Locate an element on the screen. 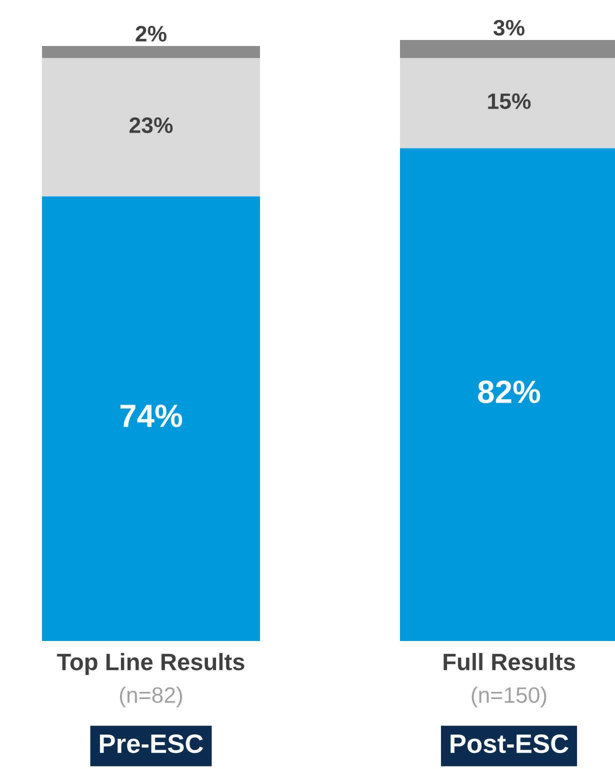 This screenshot has height=769, width=615. x-tick-label: Full Results is located at coordinates (509, 661).